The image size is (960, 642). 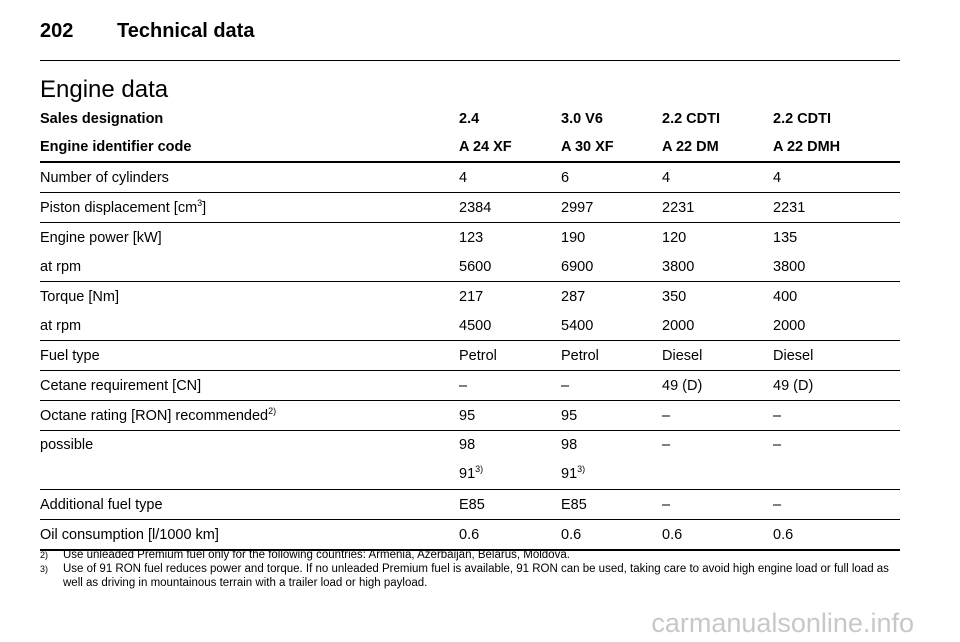 I want to click on table-cell: 2997, so click(x=577, y=207).